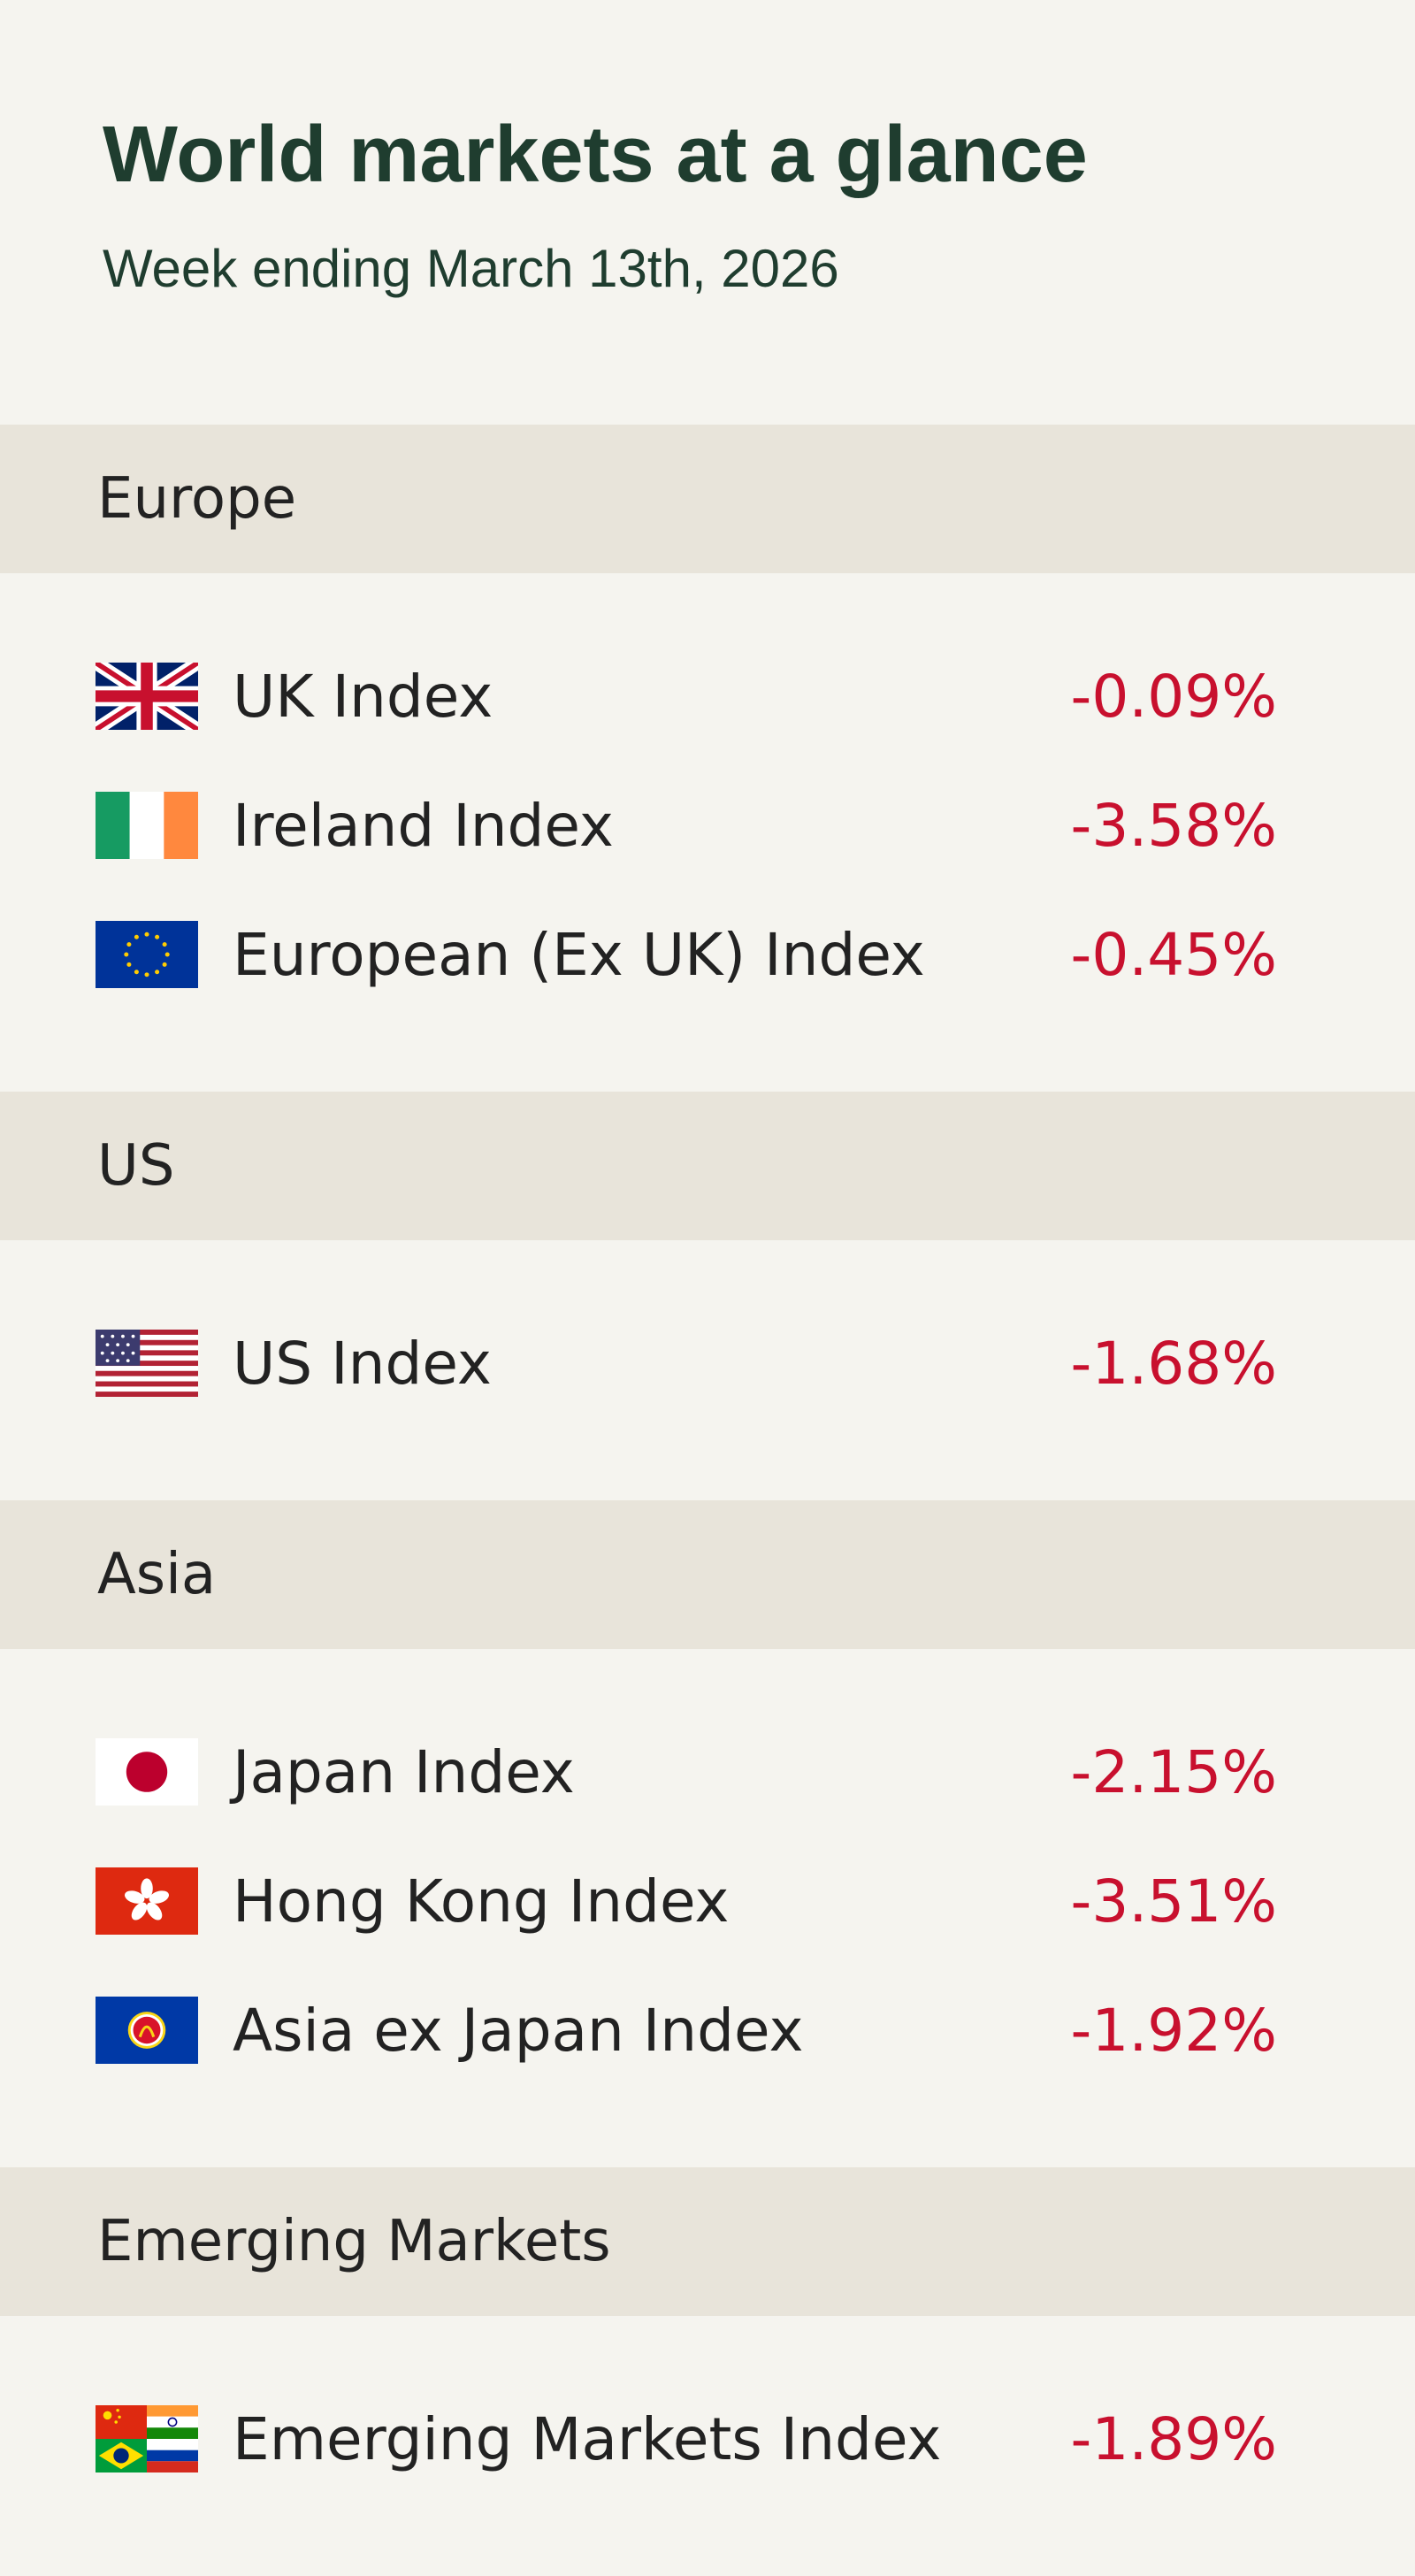 The image size is (1415, 2576). I want to click on index-row: Japan Index -2.15%, so click(707, 1771).